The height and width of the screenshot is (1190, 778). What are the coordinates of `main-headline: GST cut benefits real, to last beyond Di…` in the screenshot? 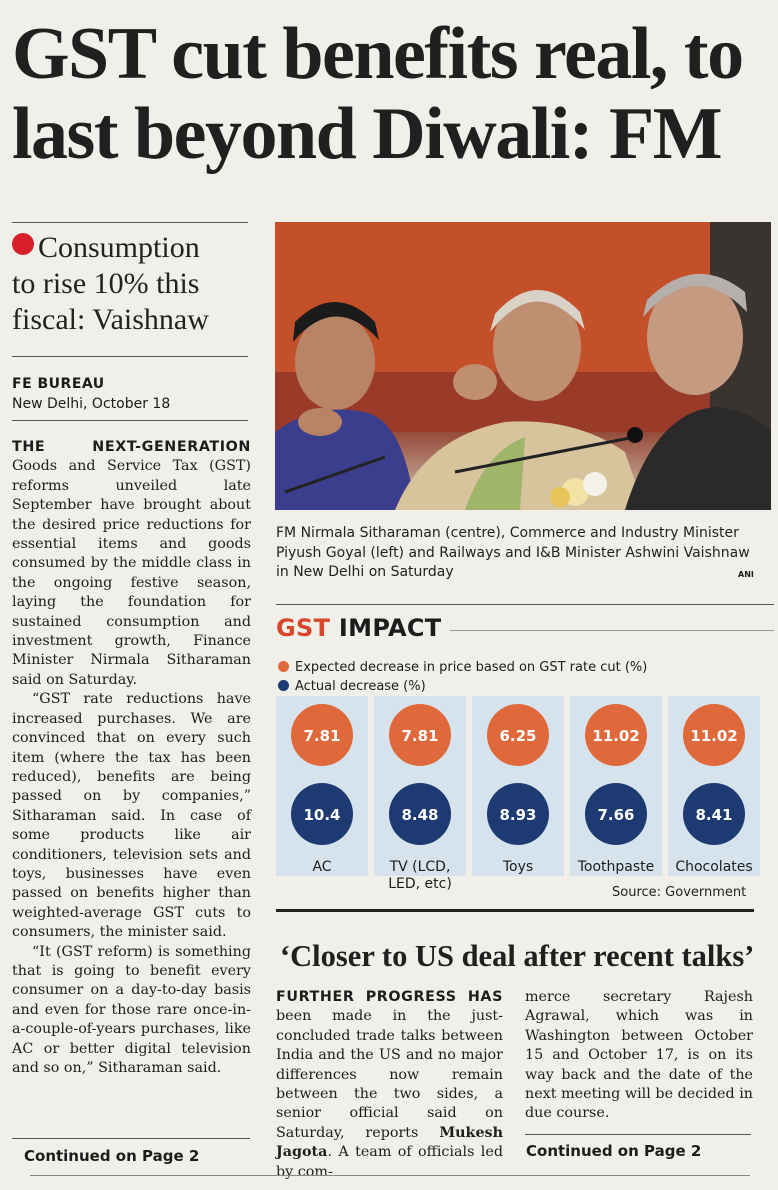 It's located at (392, 94).